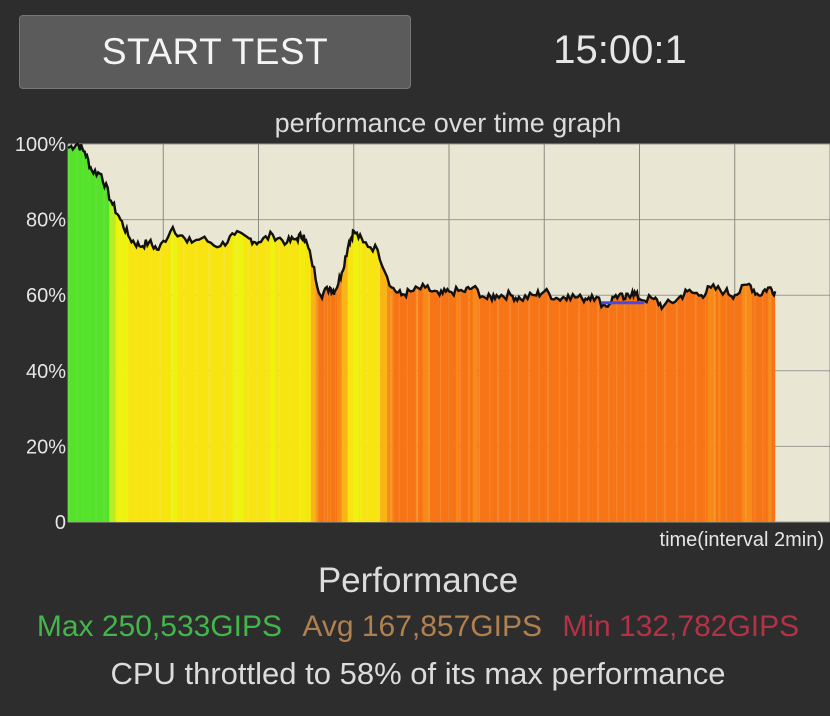 The width and height of the screenshot is (830, 716). I want to click on start-test-button: START TEST, so click(215, 52).